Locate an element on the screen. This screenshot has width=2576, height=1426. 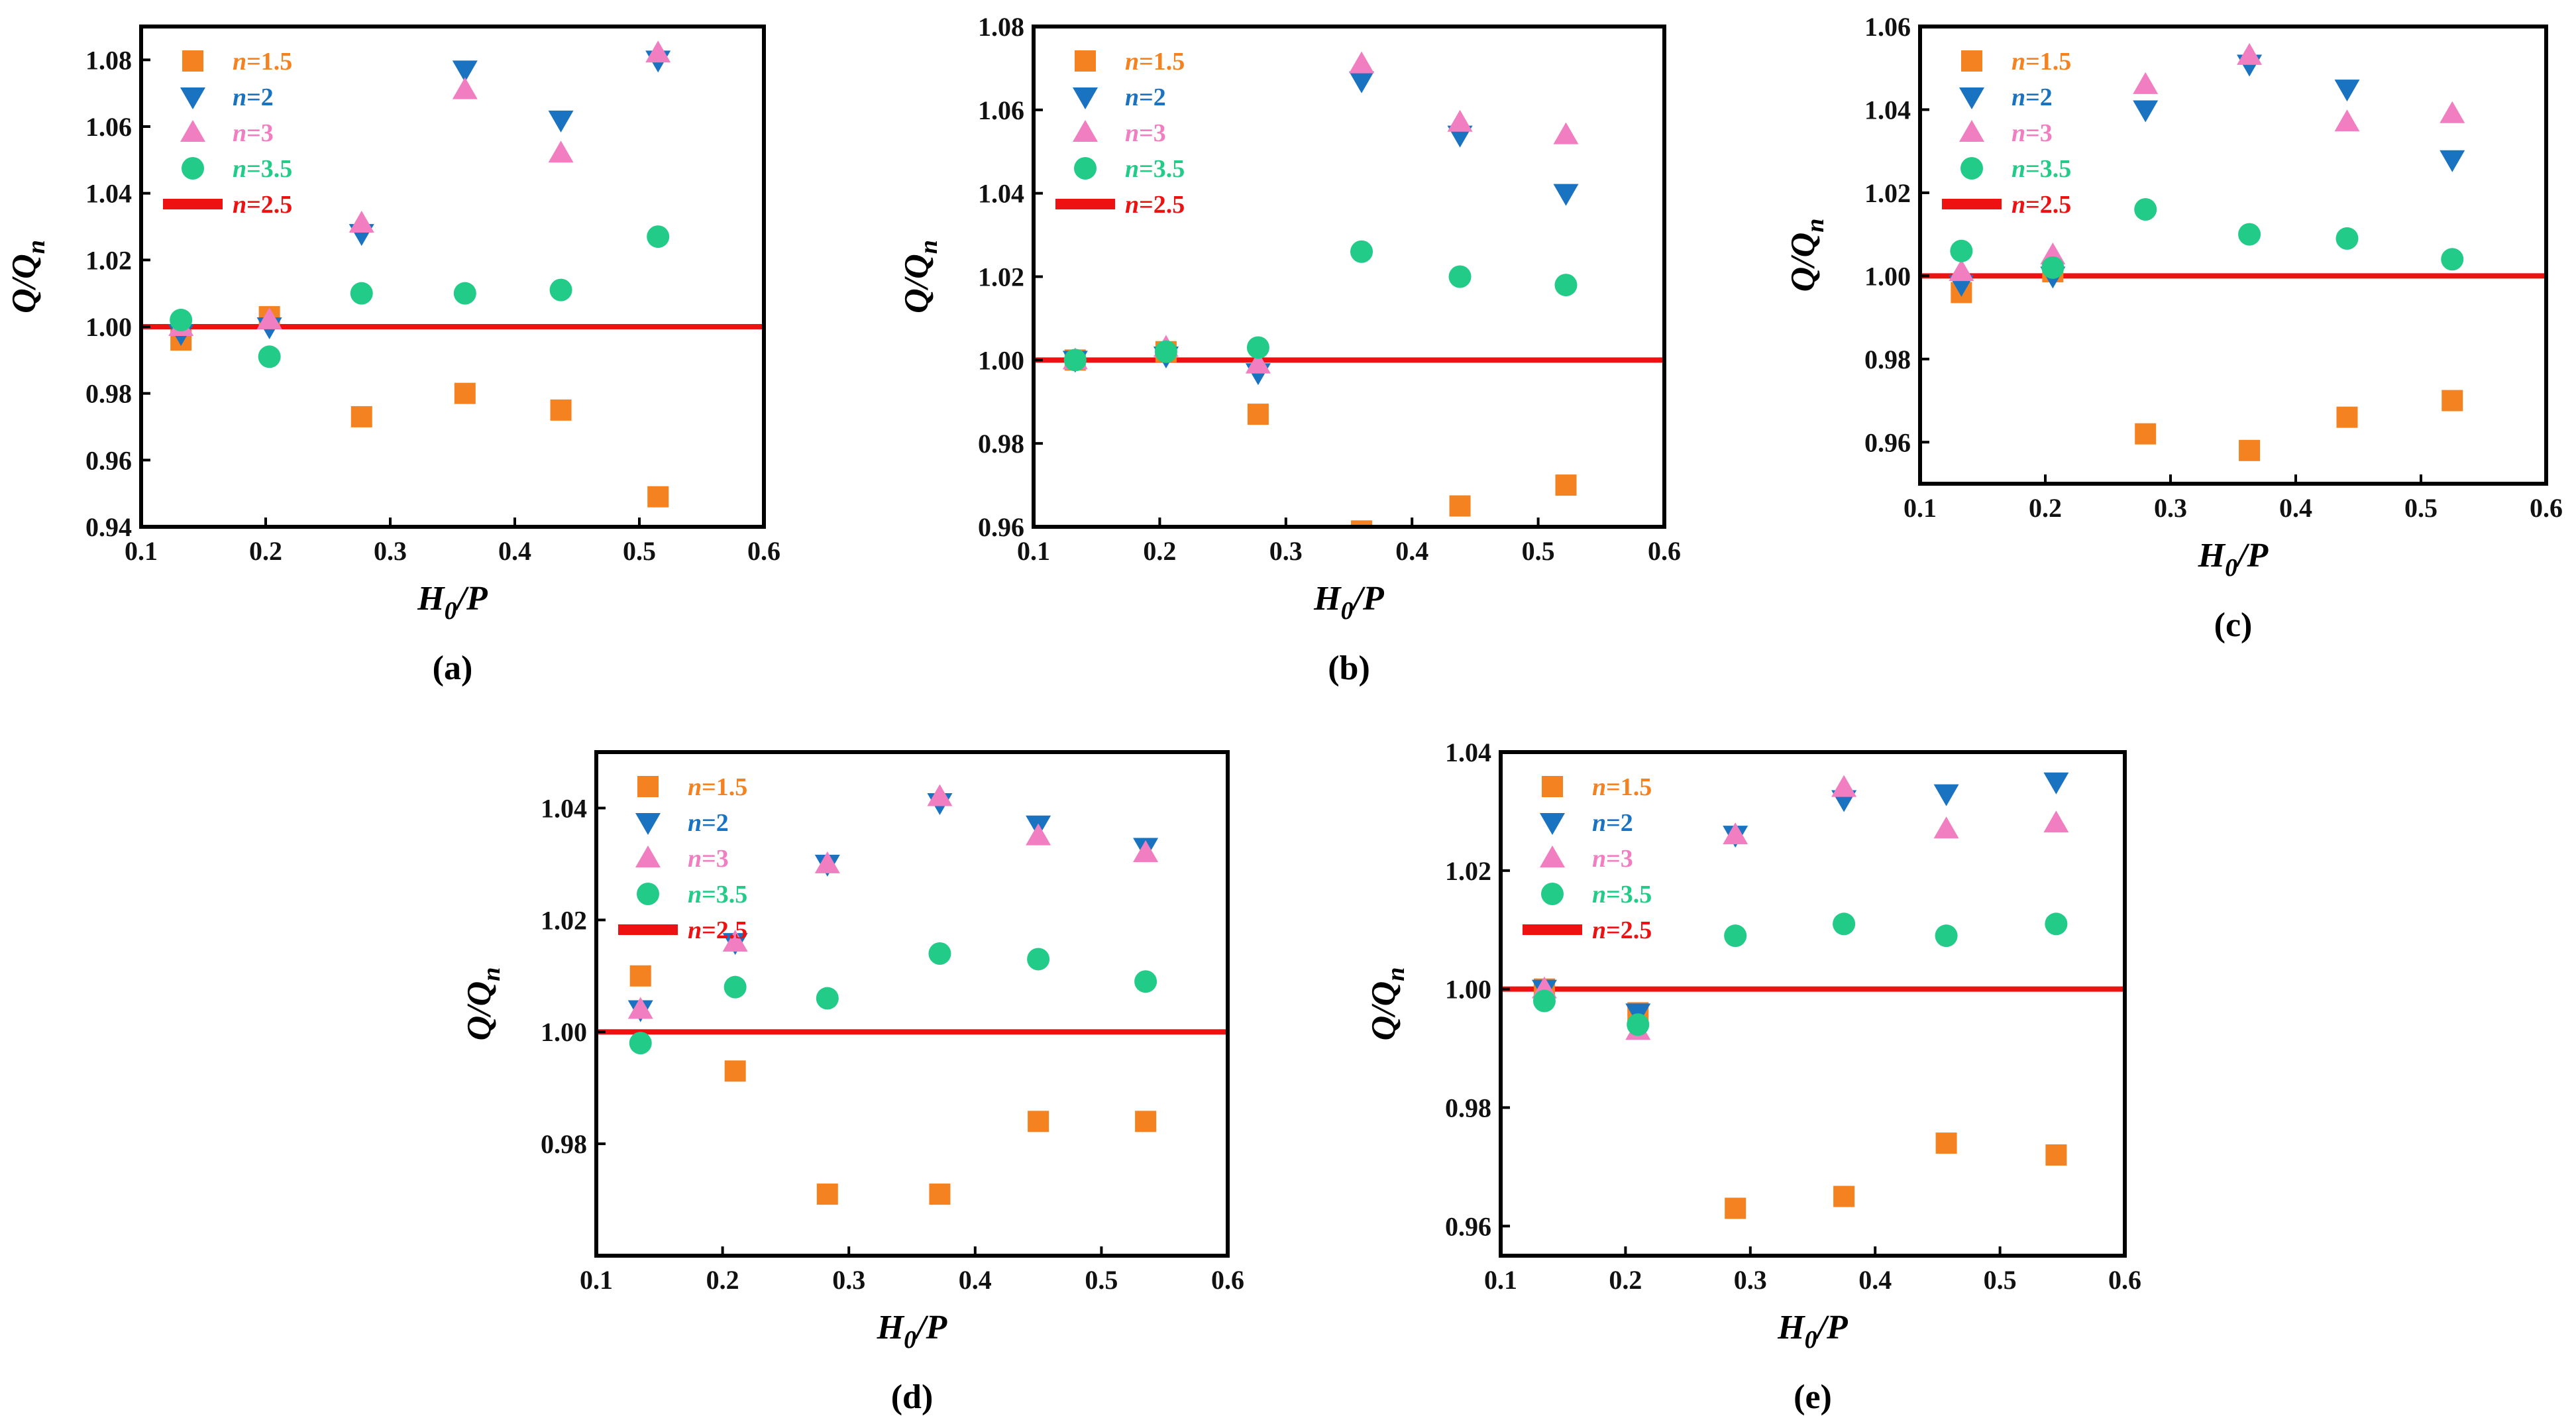
x-tick-label: 0.3 is located at coordinates (390, 551).